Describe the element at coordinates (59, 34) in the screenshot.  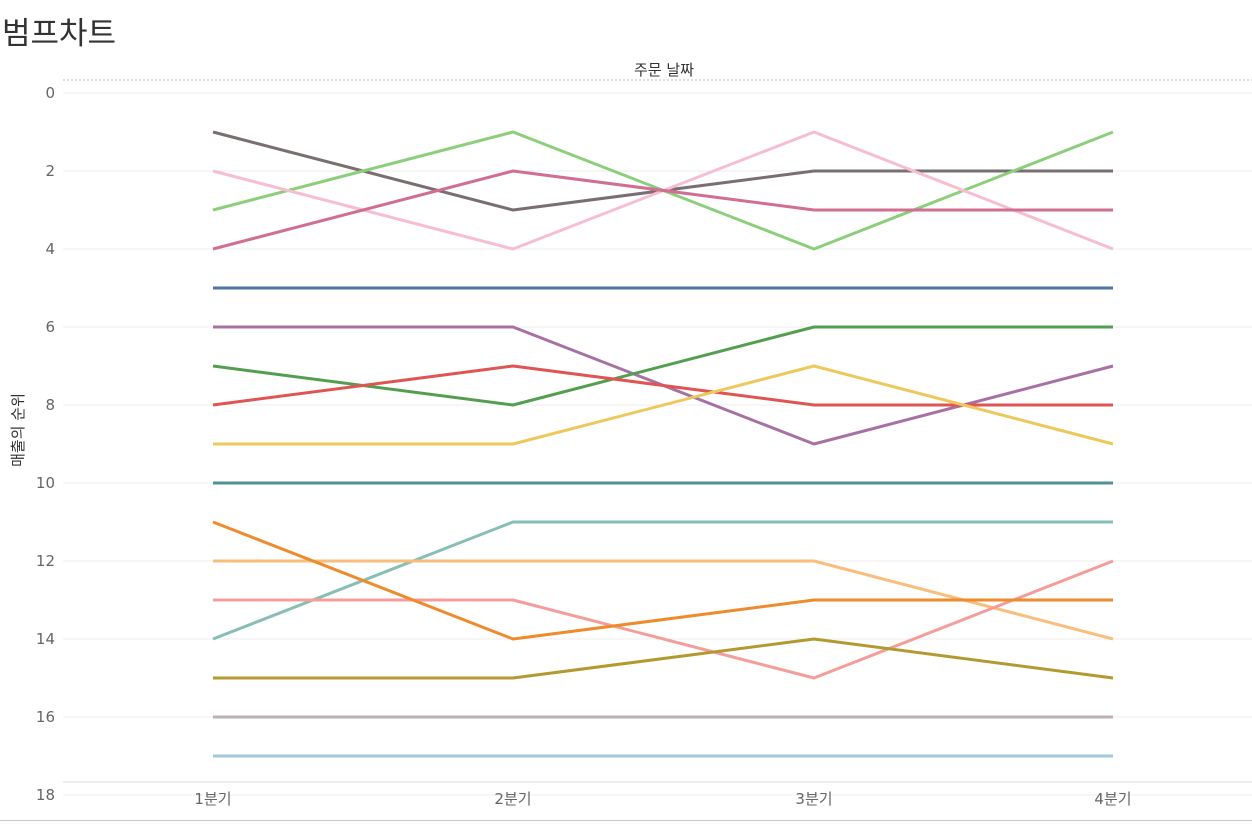
I see `chart-title: 범프차트` at that location.